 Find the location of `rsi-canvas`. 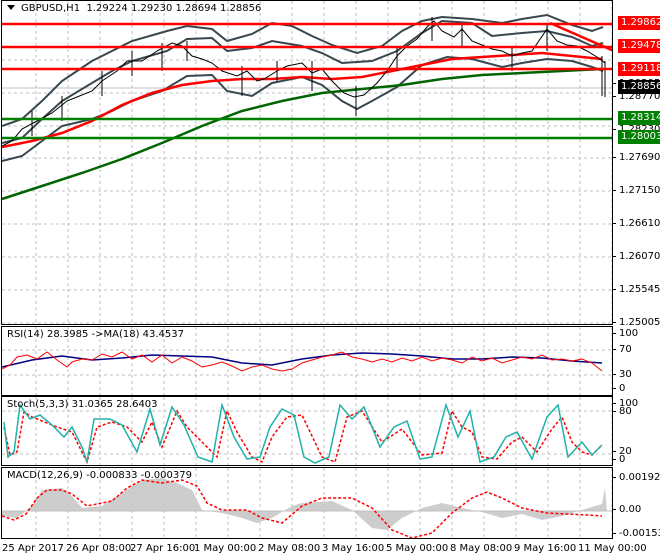

rsi-canvas is located at coordinates (307, 361).